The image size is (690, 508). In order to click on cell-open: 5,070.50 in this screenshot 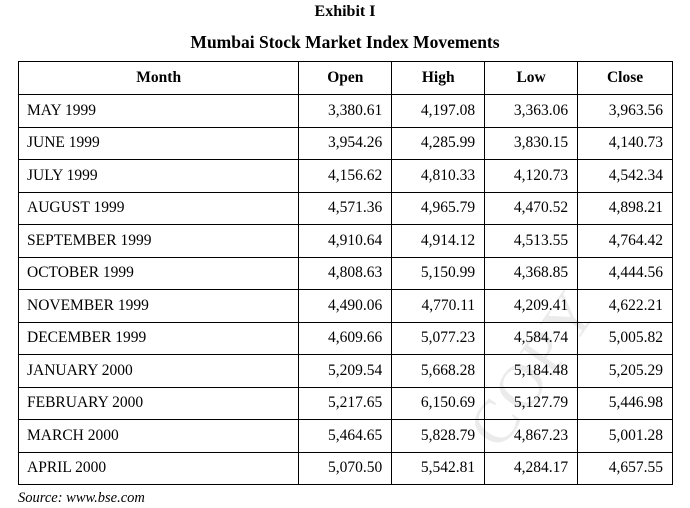, I will do `click(345, 468)`.